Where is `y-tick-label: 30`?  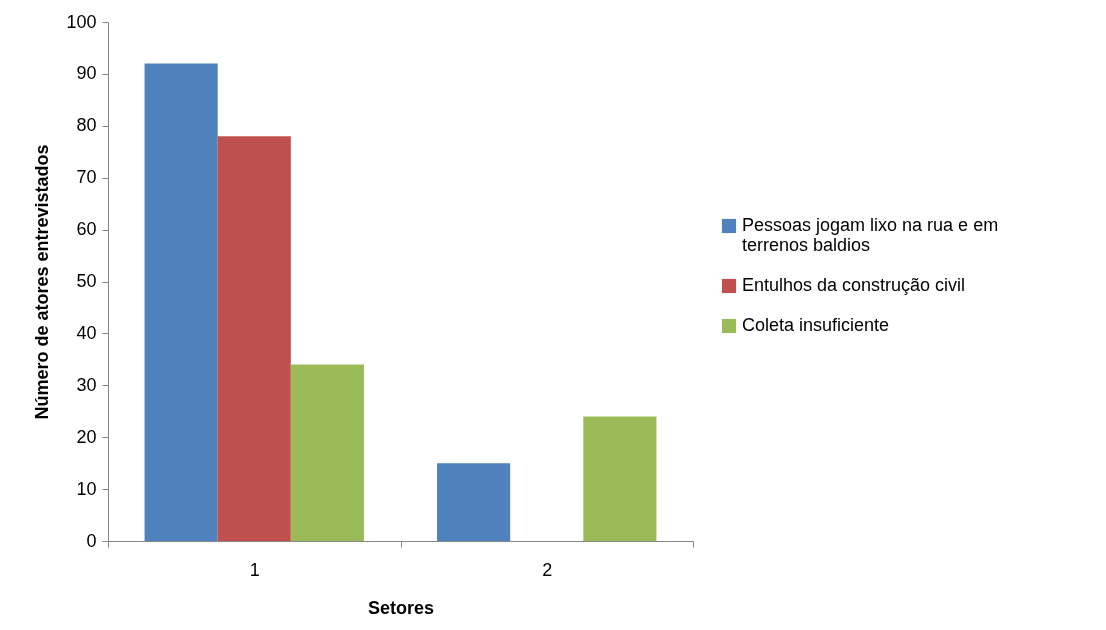
y-tick-label: 30 is located at coordinates (86, 384).